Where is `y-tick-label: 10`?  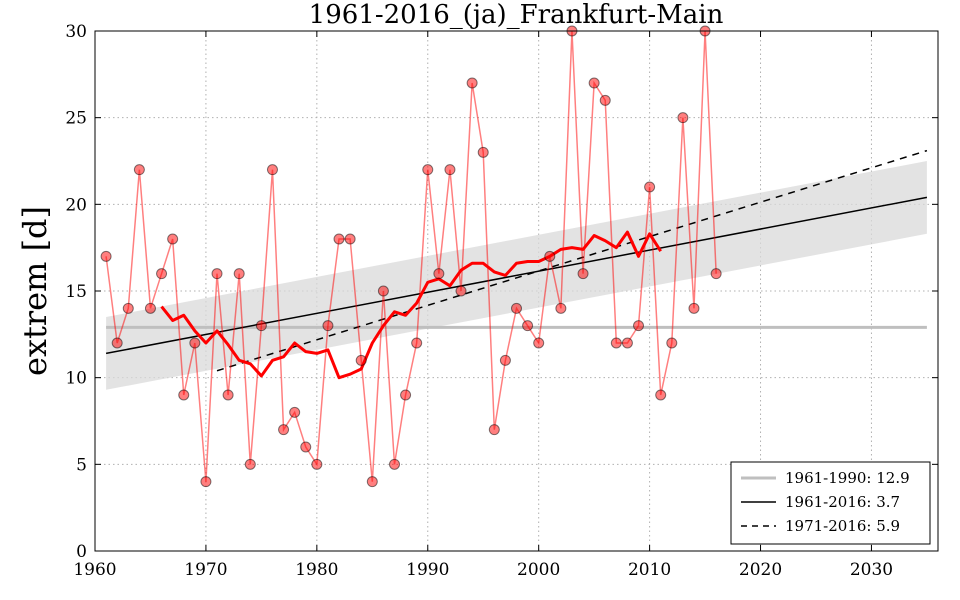
y-tick-label: 10 is located at coordinates (76, 379).